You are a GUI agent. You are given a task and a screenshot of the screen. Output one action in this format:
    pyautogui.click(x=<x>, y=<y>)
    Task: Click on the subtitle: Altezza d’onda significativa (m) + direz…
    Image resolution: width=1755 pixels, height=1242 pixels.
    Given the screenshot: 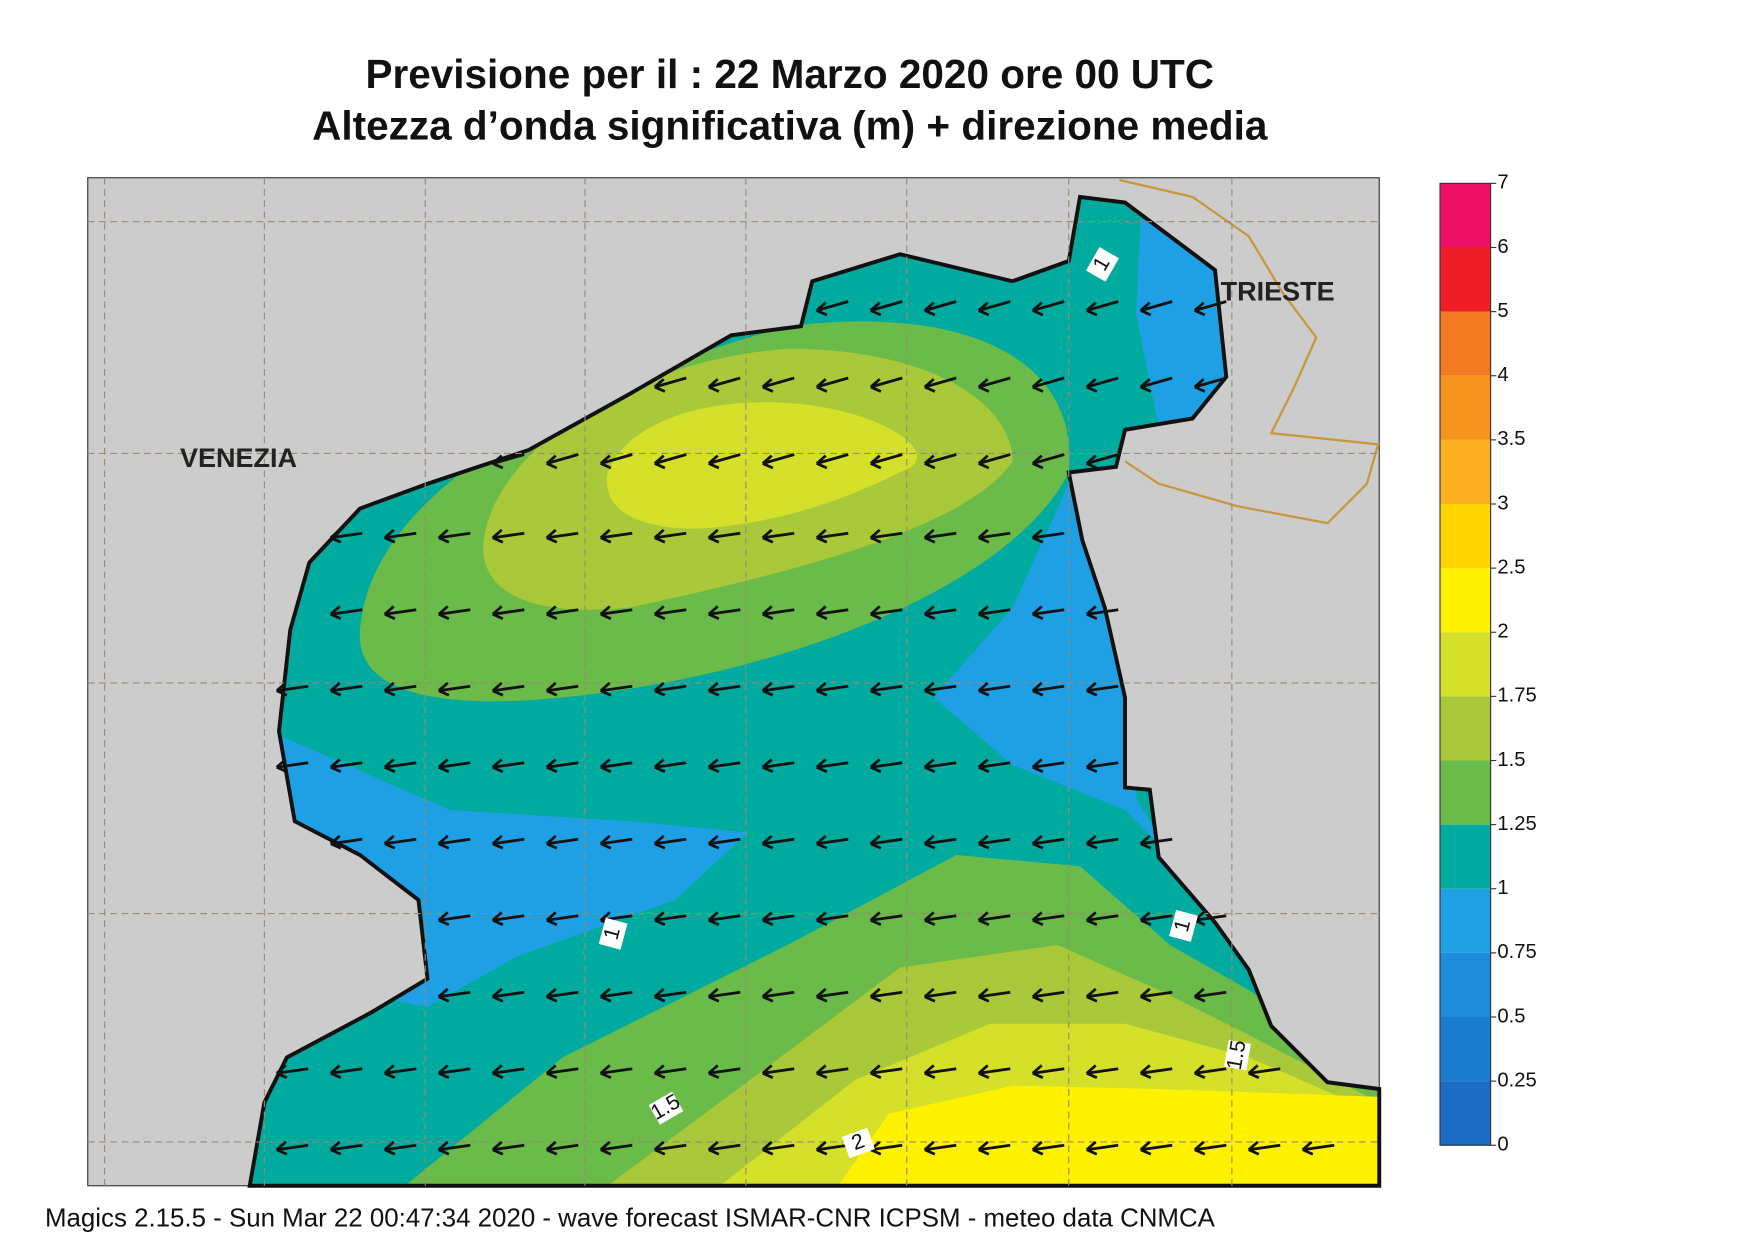 What is the action you would take?
    pyautogui.click(x=790, y=126)
    